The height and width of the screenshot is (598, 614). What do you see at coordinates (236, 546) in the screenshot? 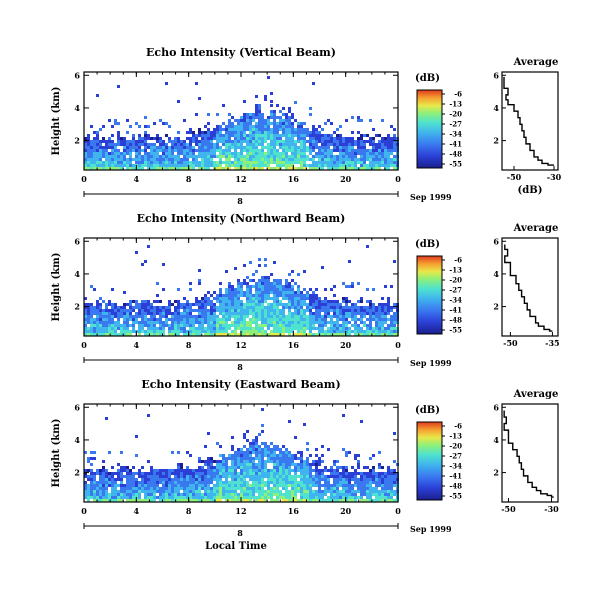
I see `x-axis-label: Local Time` at bounding box center [236, 546].